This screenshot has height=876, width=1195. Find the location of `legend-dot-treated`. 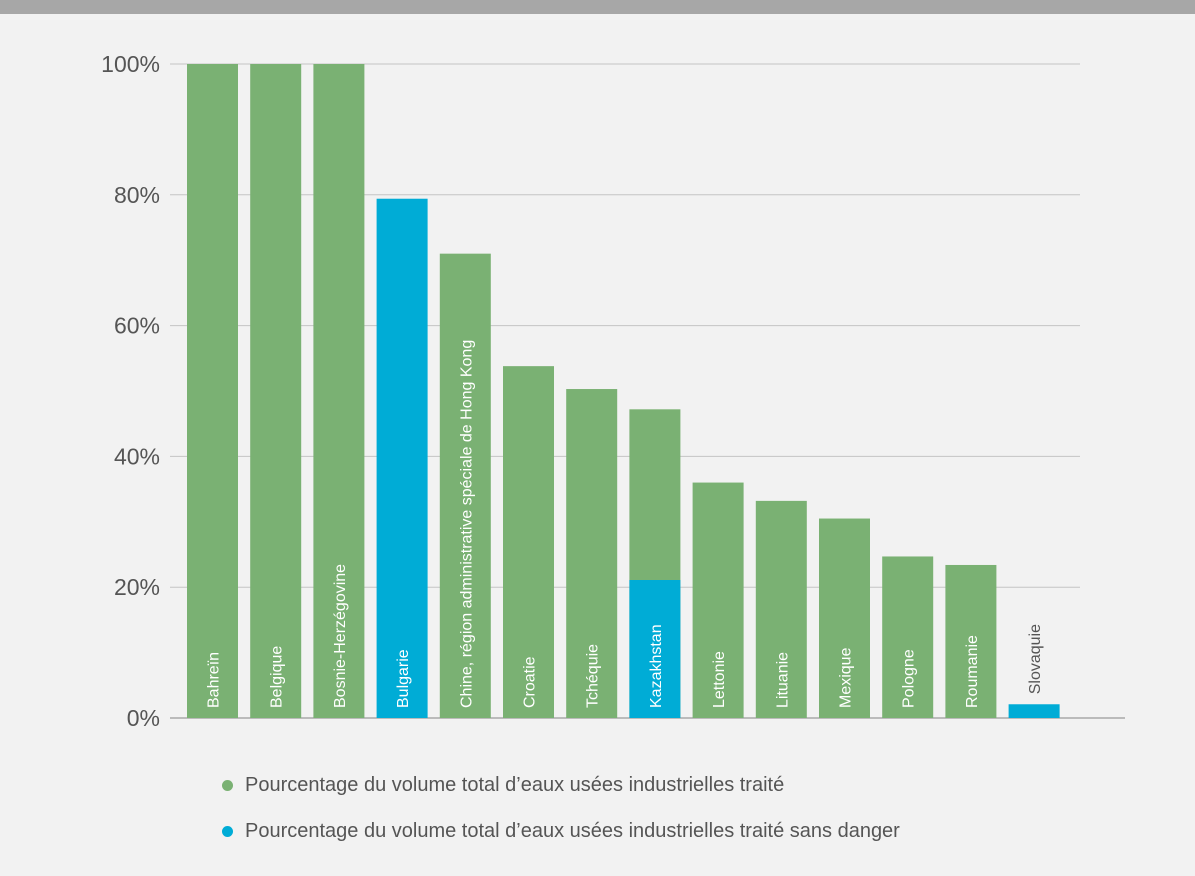

legend-dot-treated is located at coordinates (227, 785).